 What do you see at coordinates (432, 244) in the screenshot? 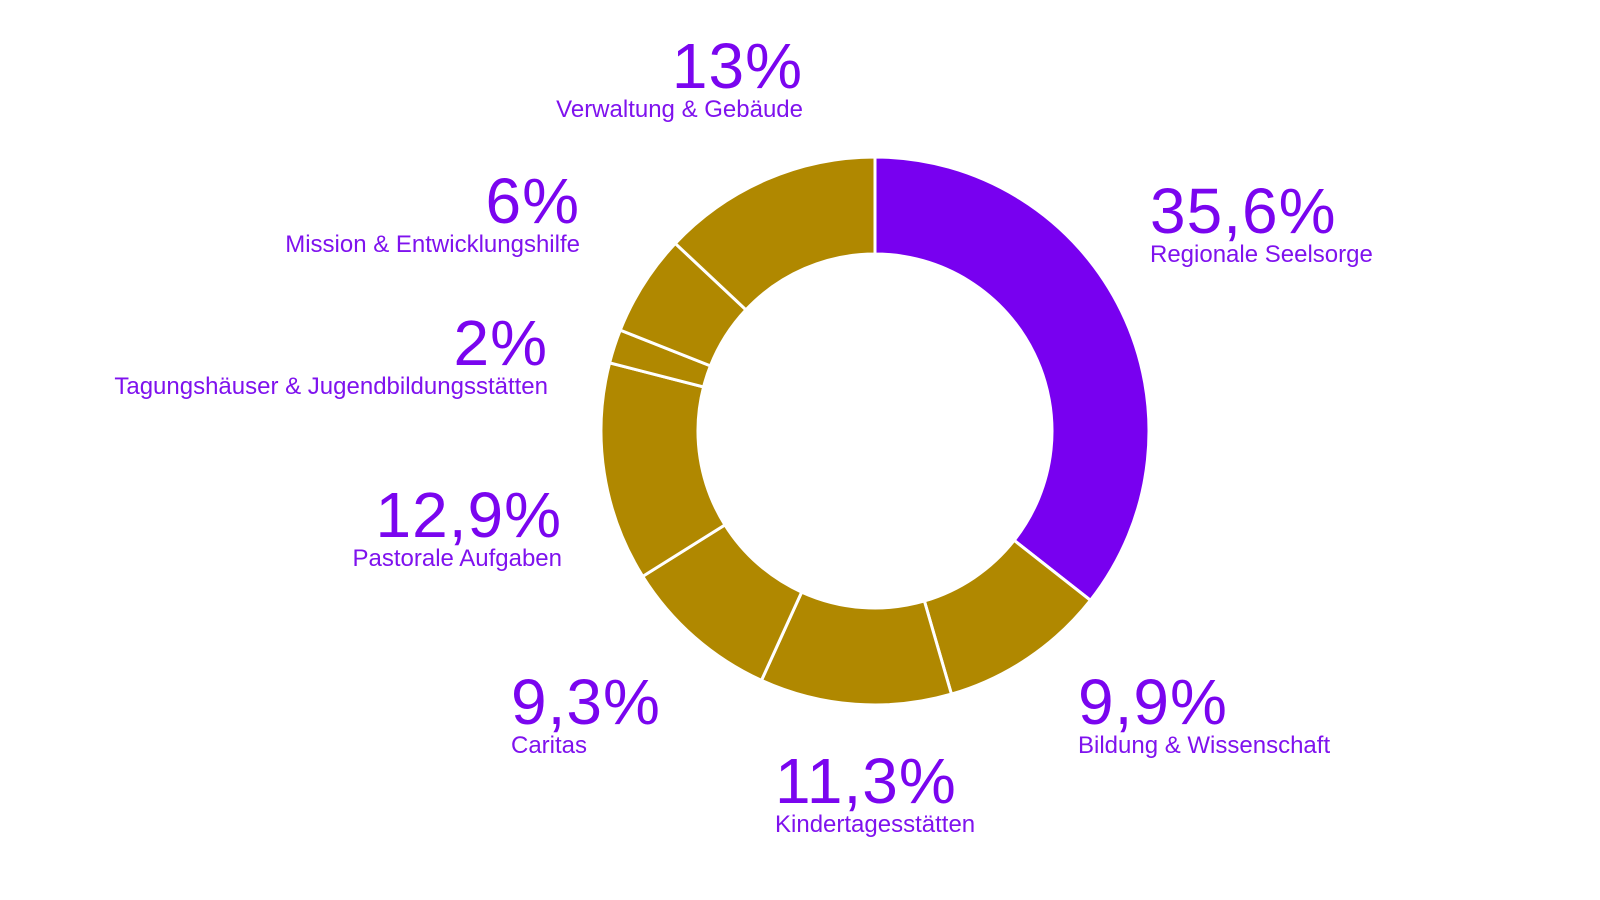
I see `slice-label: Mission & Entwicklungshilfe` at bounding box center [432, 244].